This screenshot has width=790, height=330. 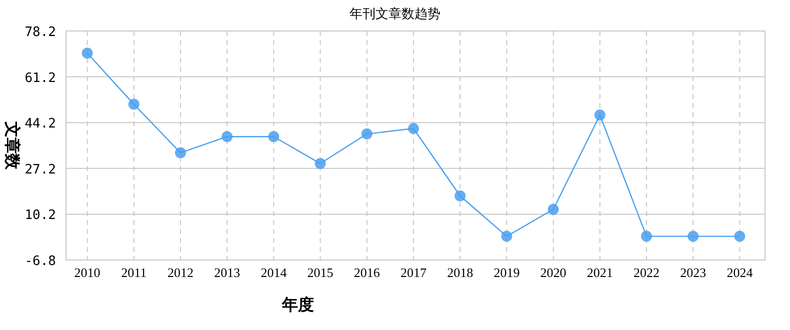 What do you see at coordinates (274, 272) in the screenshot?
I see `x-tick-label: 2014` at bounding box center [274, 272].